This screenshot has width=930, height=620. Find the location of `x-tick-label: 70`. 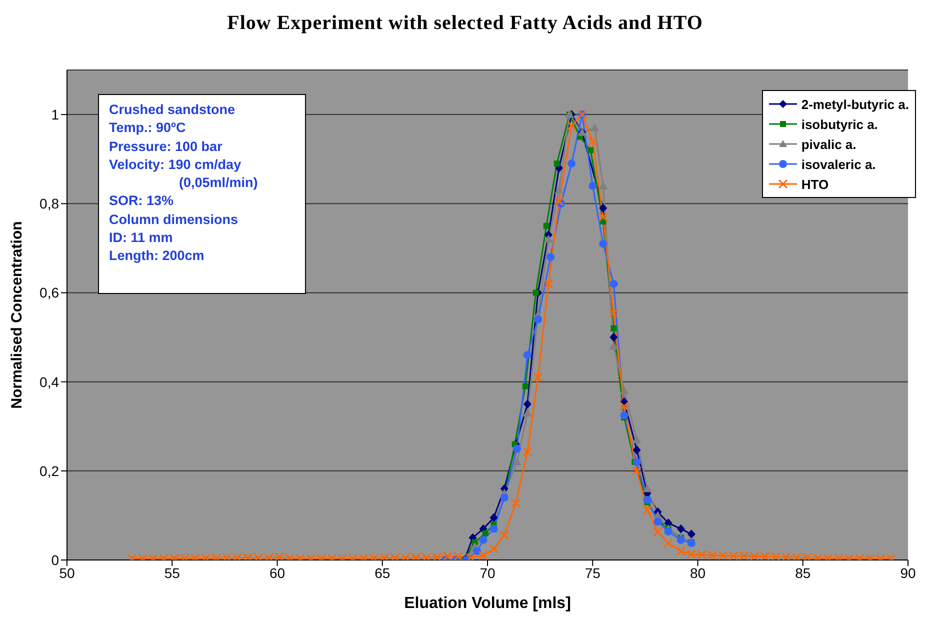

x-tick-label: 70 is located at coordinates (488, 572).